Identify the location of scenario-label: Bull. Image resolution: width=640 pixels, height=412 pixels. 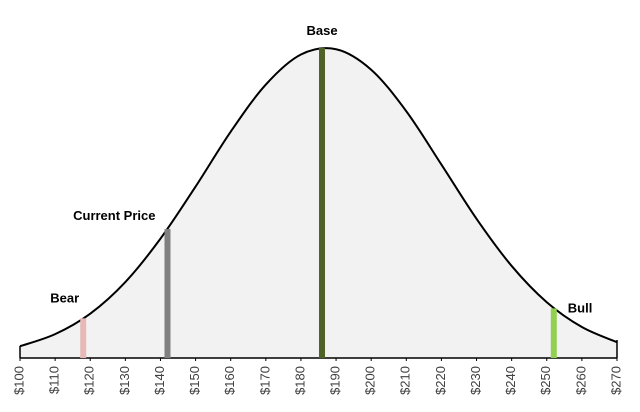
(580, 307).